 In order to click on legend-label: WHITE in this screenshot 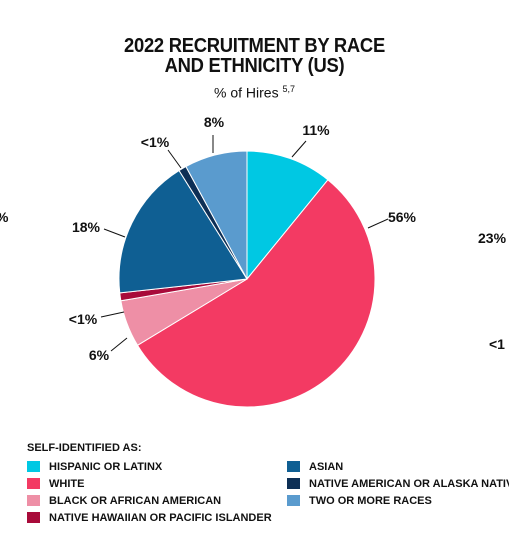, I will do `click(67, 483)`.